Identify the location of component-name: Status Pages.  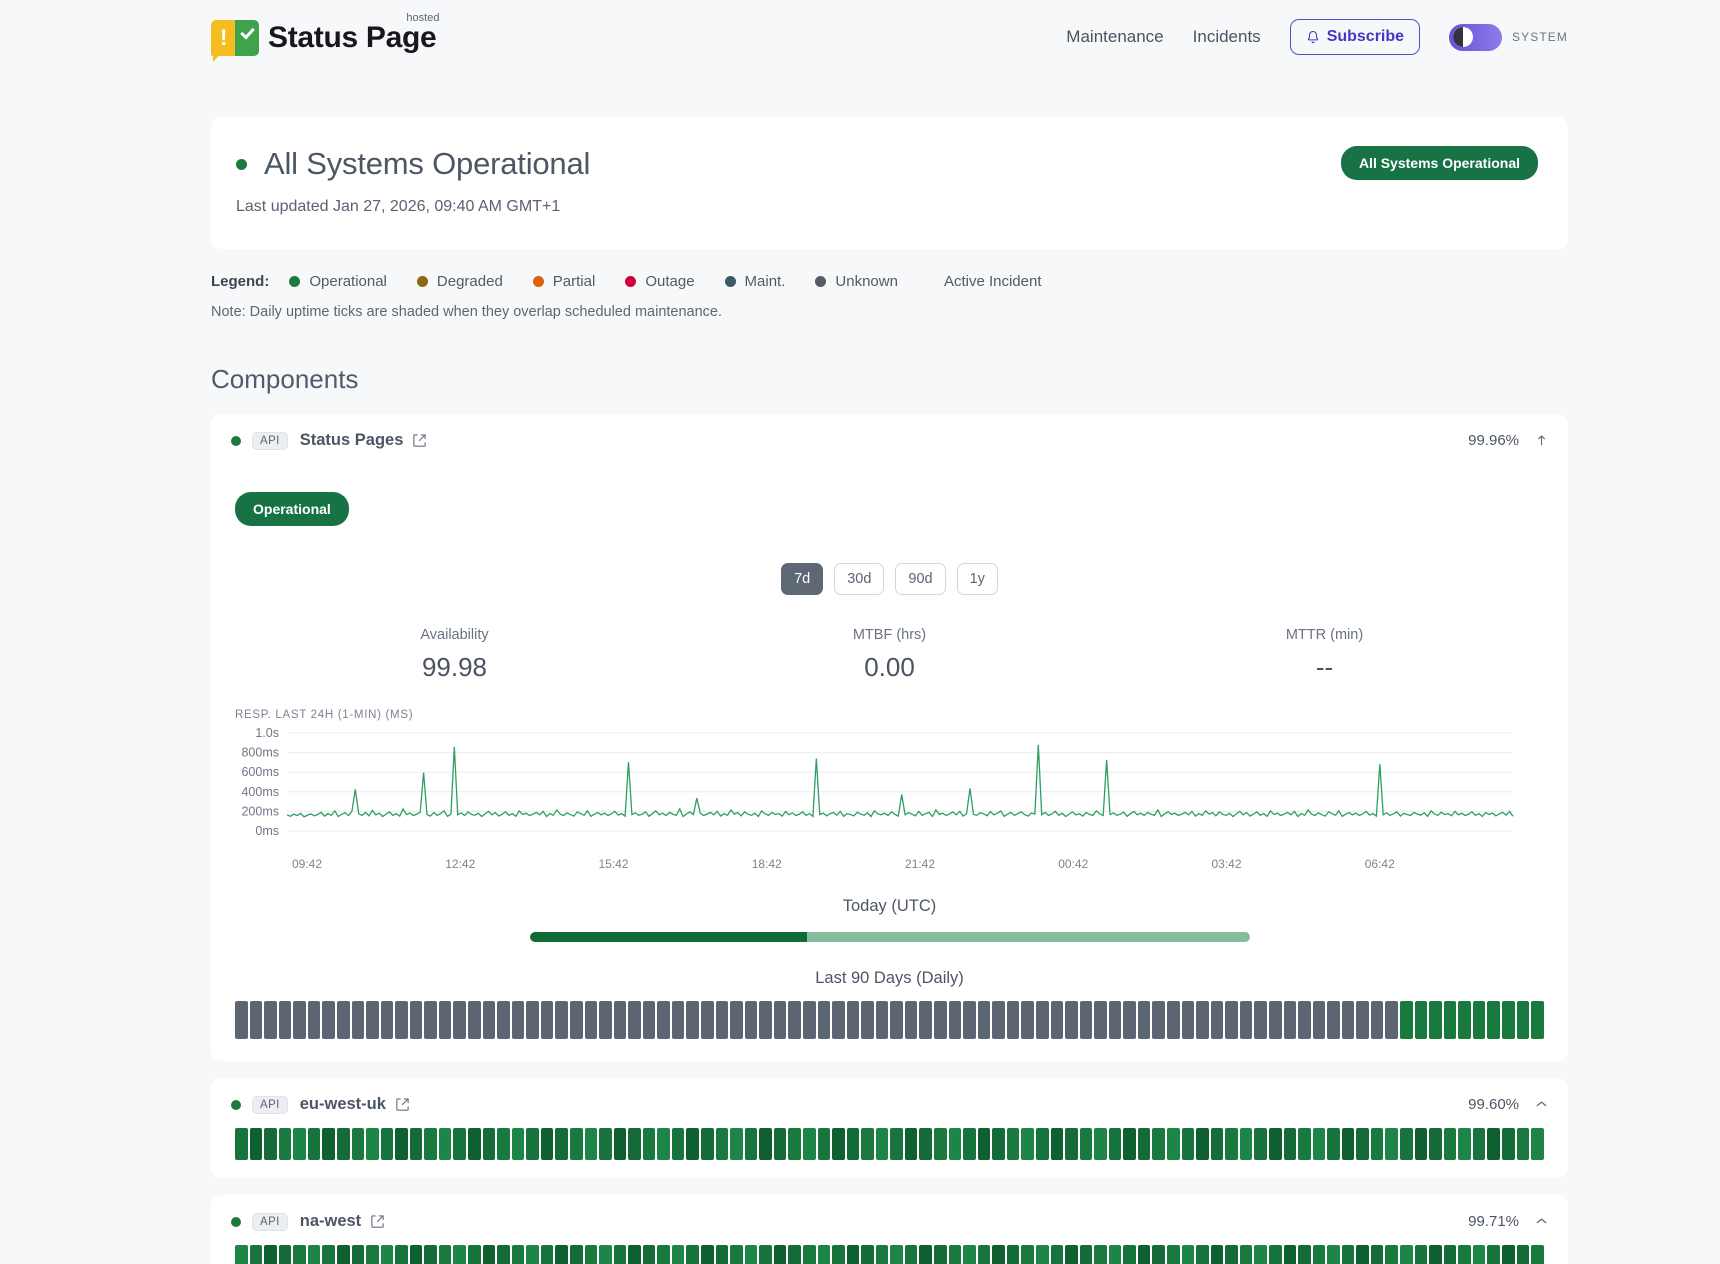
(351, 440).